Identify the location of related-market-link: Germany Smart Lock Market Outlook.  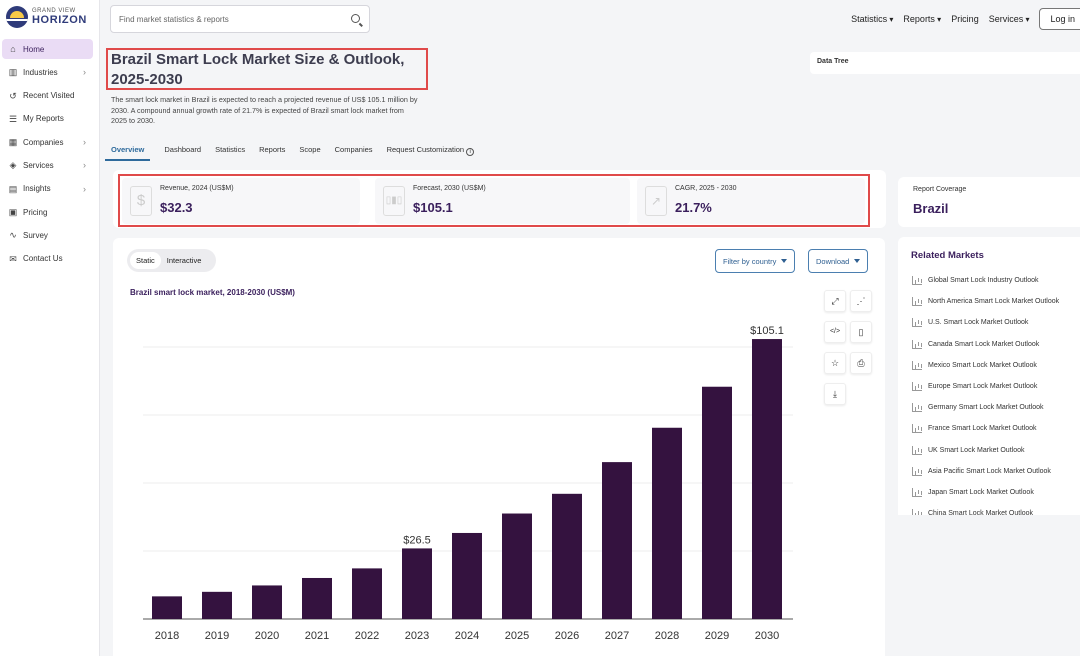
(996, 407).